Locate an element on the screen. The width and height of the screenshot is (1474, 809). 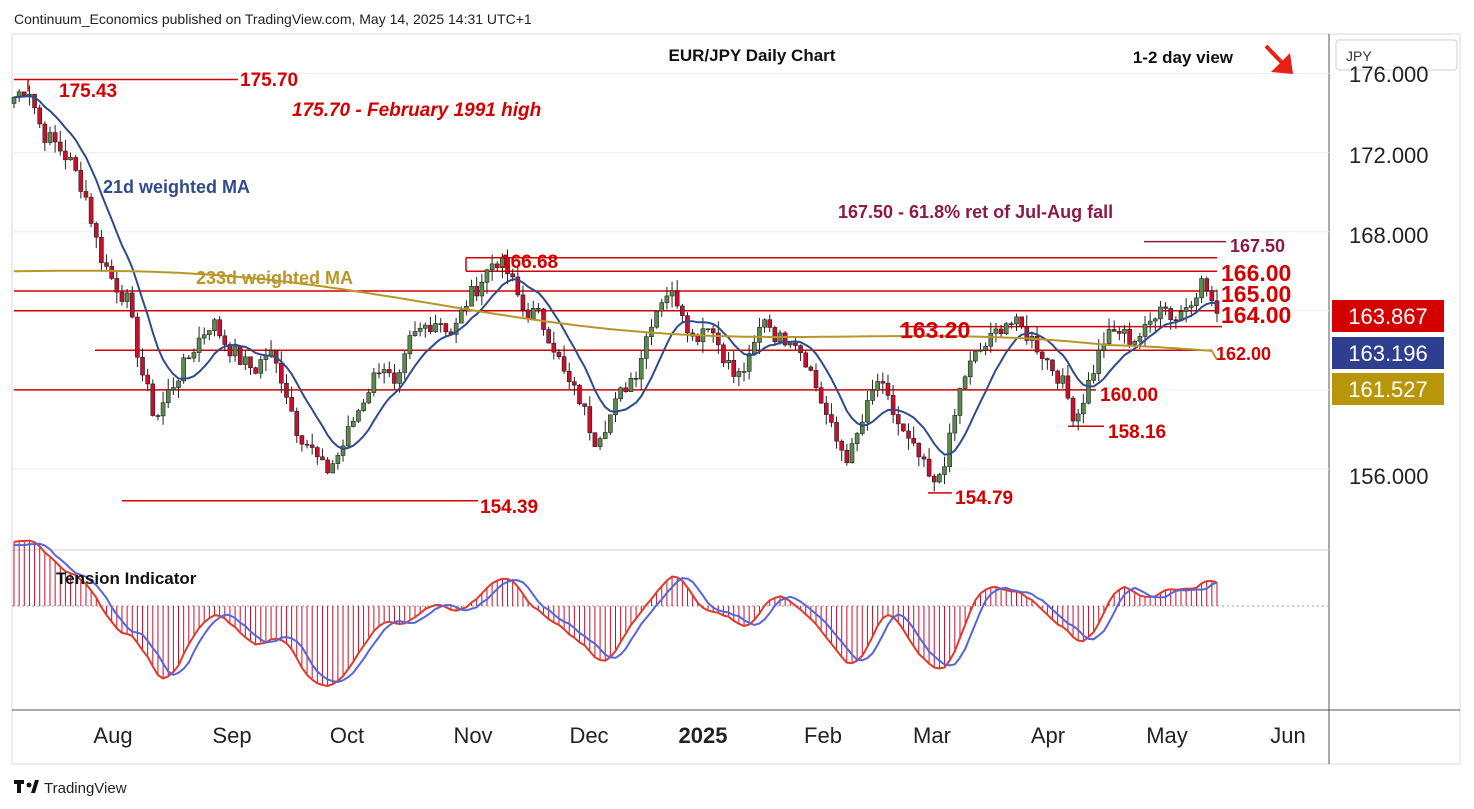
label-166-68: 166.68 is located at coordinates (529, 262).